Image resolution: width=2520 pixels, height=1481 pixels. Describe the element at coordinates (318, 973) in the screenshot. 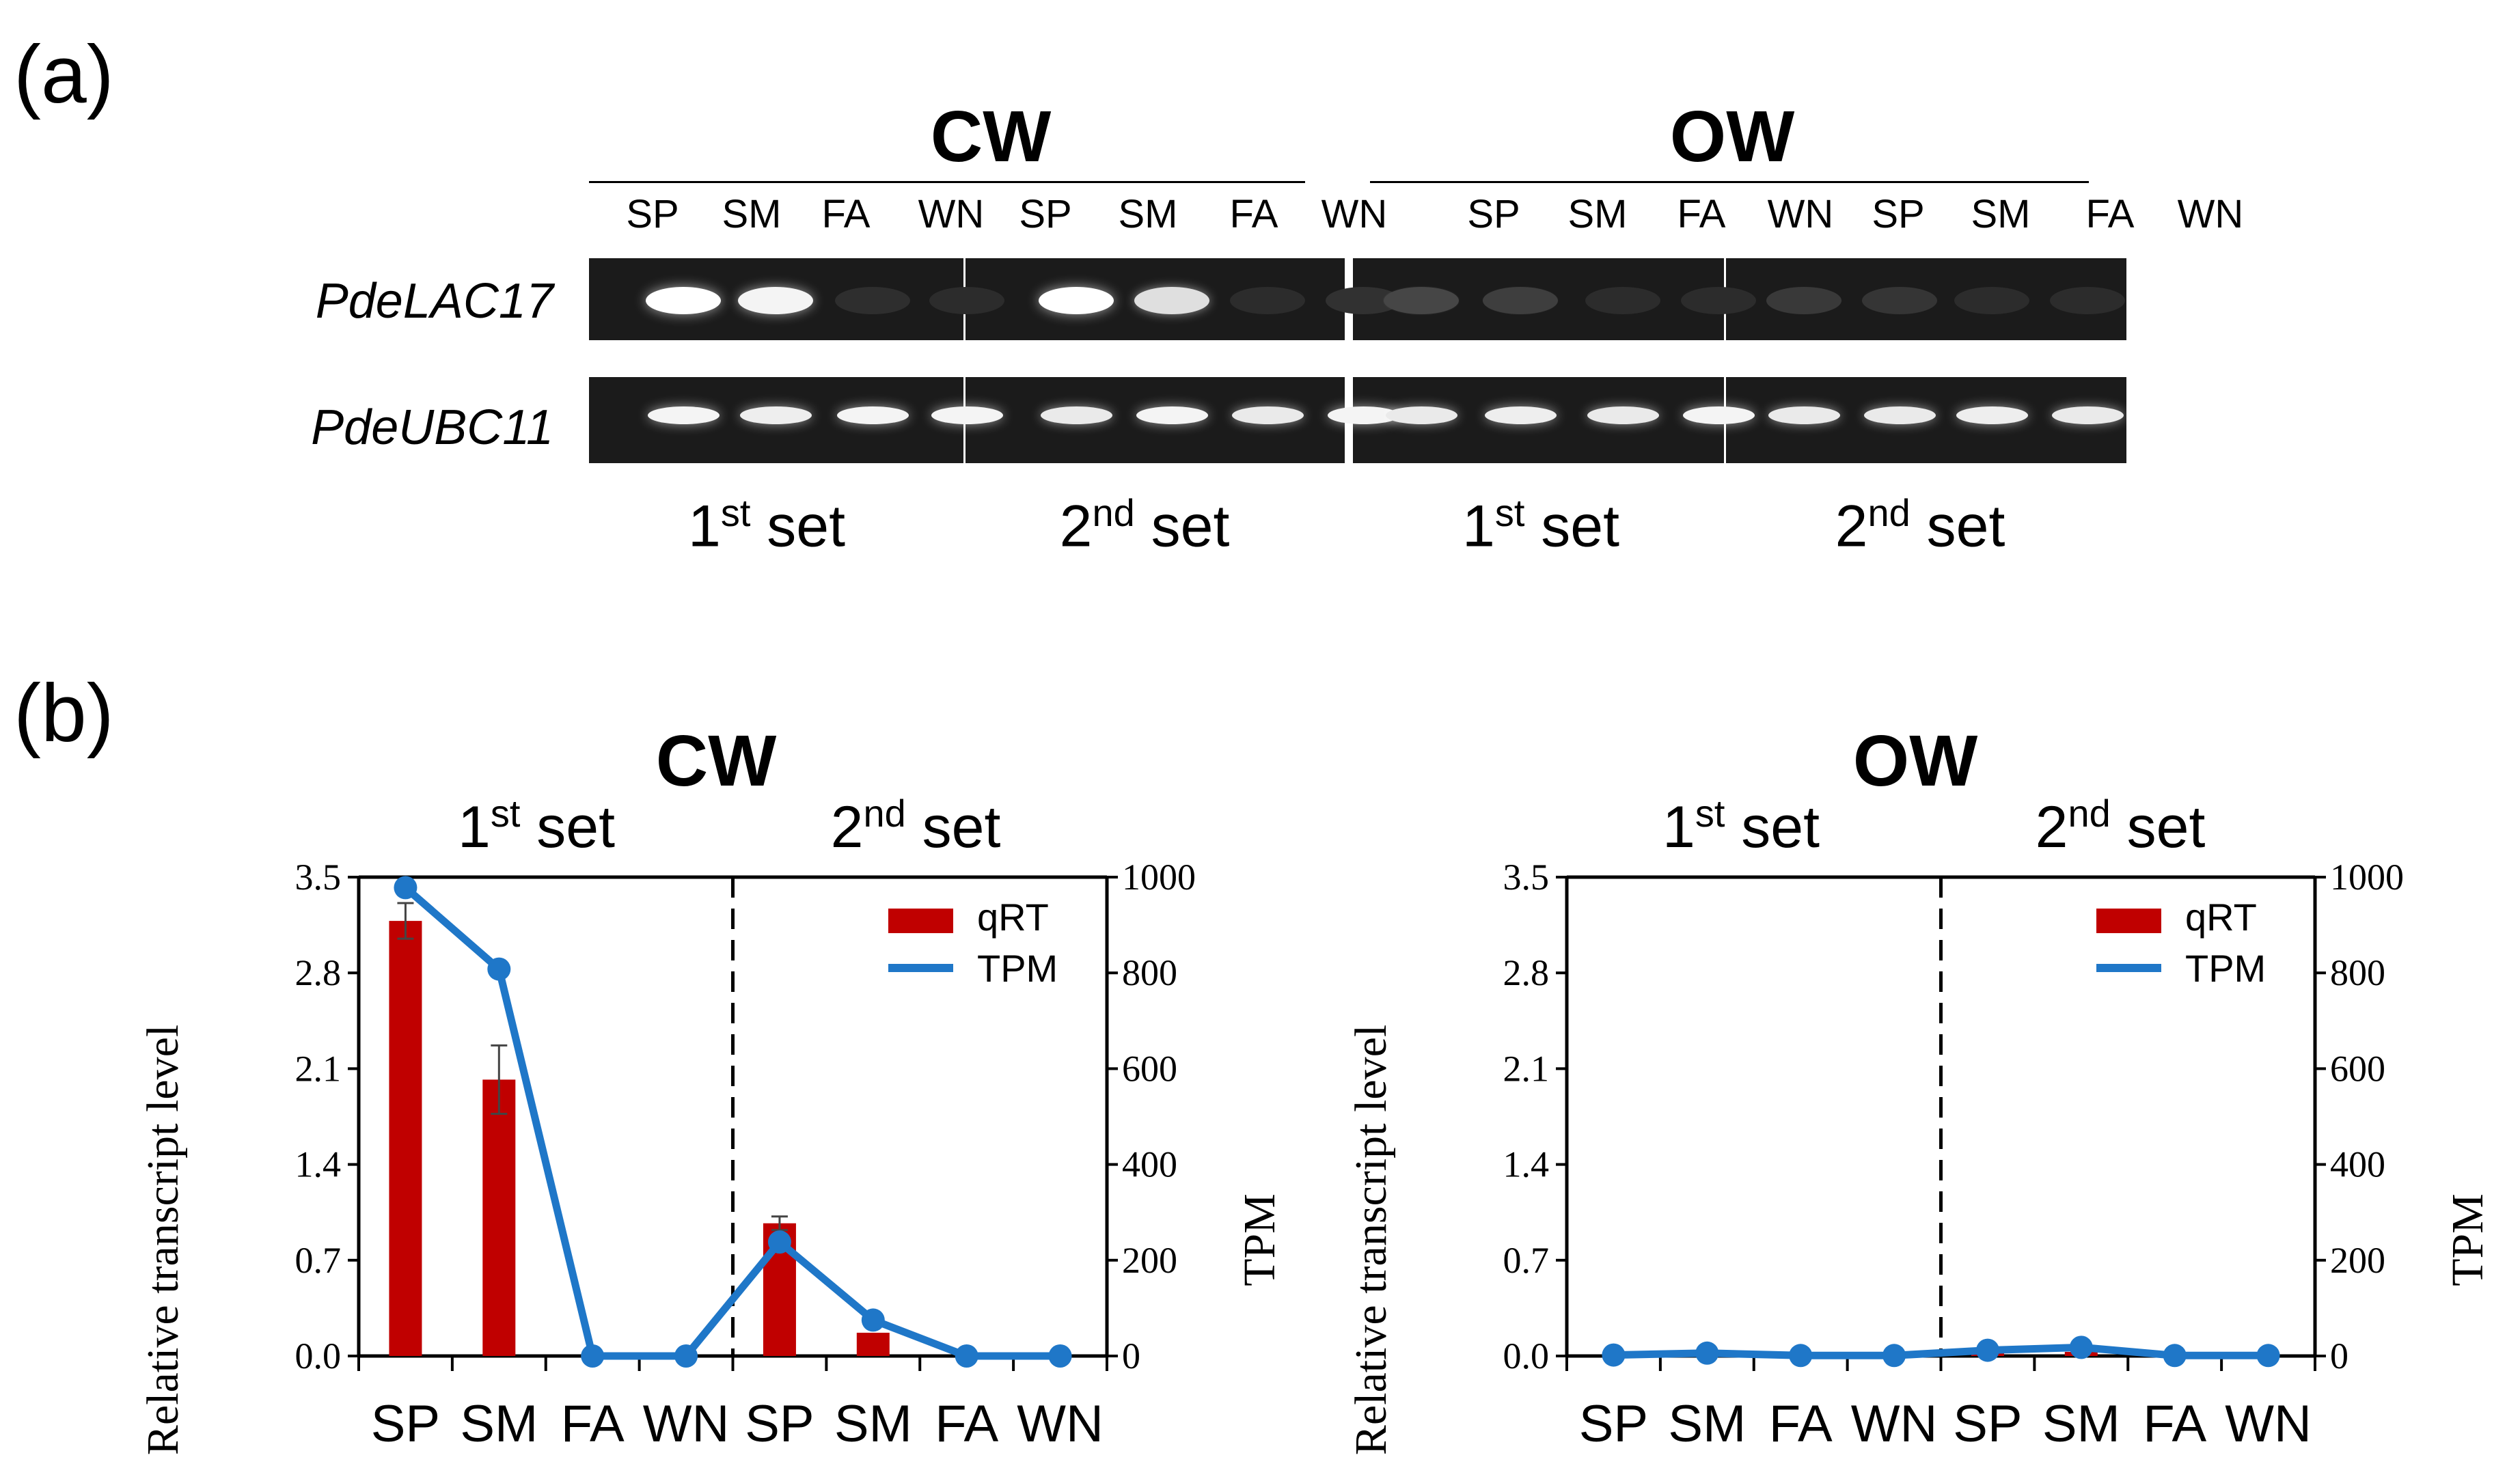

I see `y-tick-label: 2.8` at that location.